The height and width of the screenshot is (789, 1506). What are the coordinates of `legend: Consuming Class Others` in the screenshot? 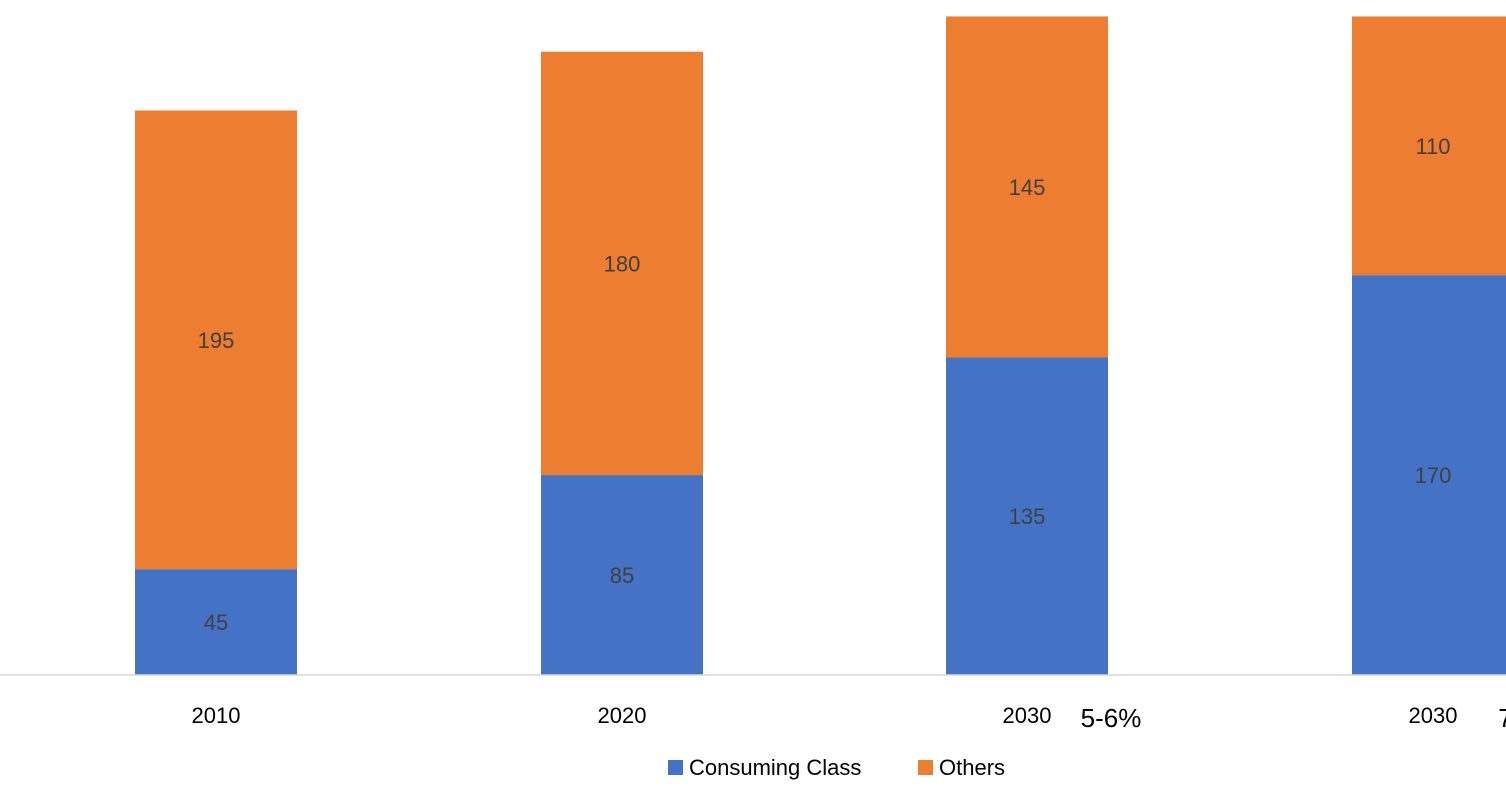 It's located at (836, 767).